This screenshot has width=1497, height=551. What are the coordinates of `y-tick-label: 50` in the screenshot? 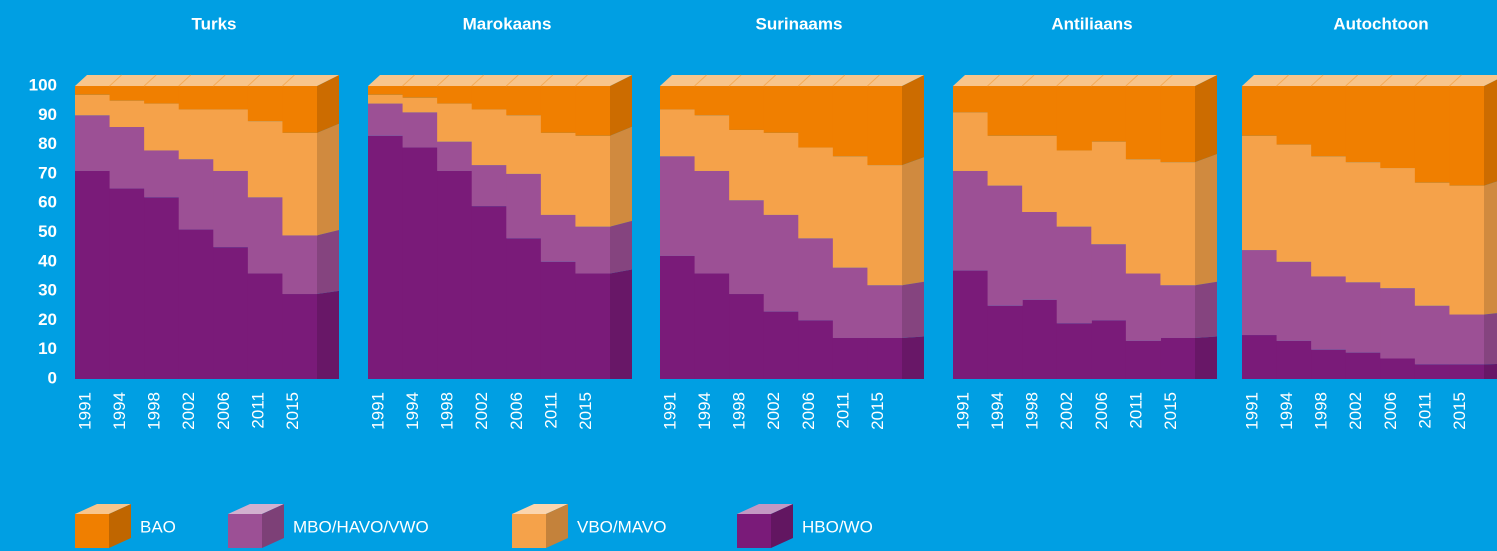 It's located at (47, 231).